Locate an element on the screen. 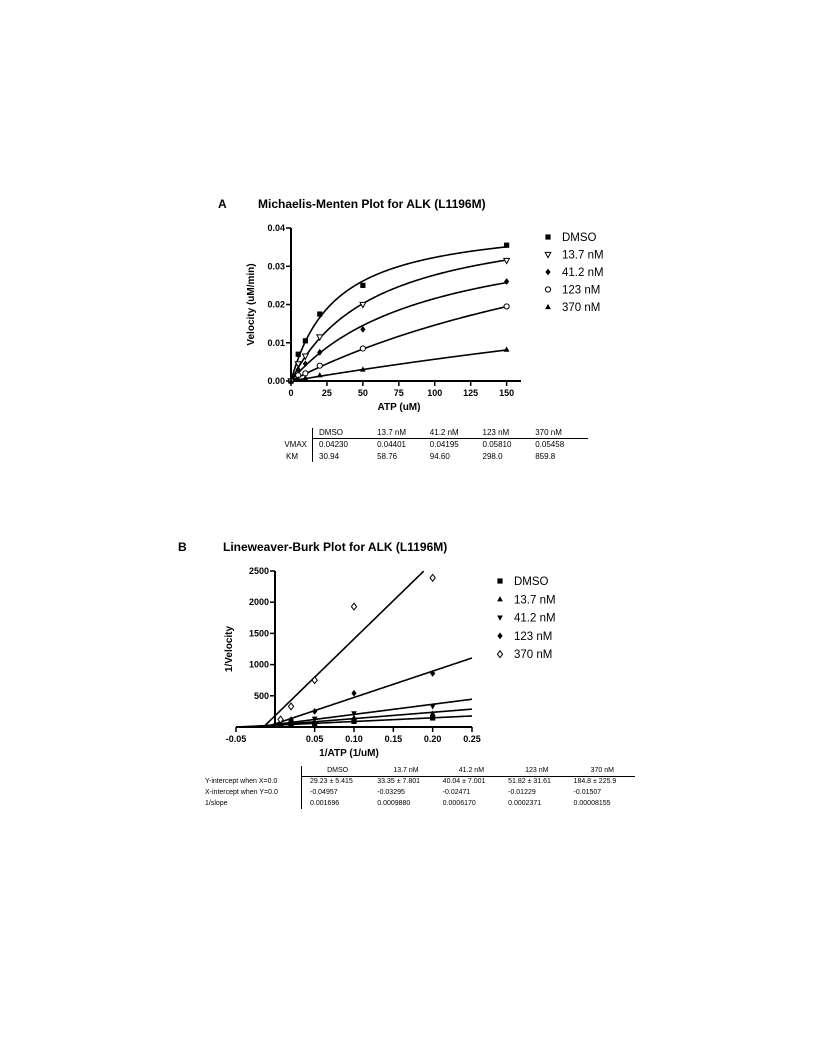  table-cell: 859.8 is located at coordinates (545, 456).